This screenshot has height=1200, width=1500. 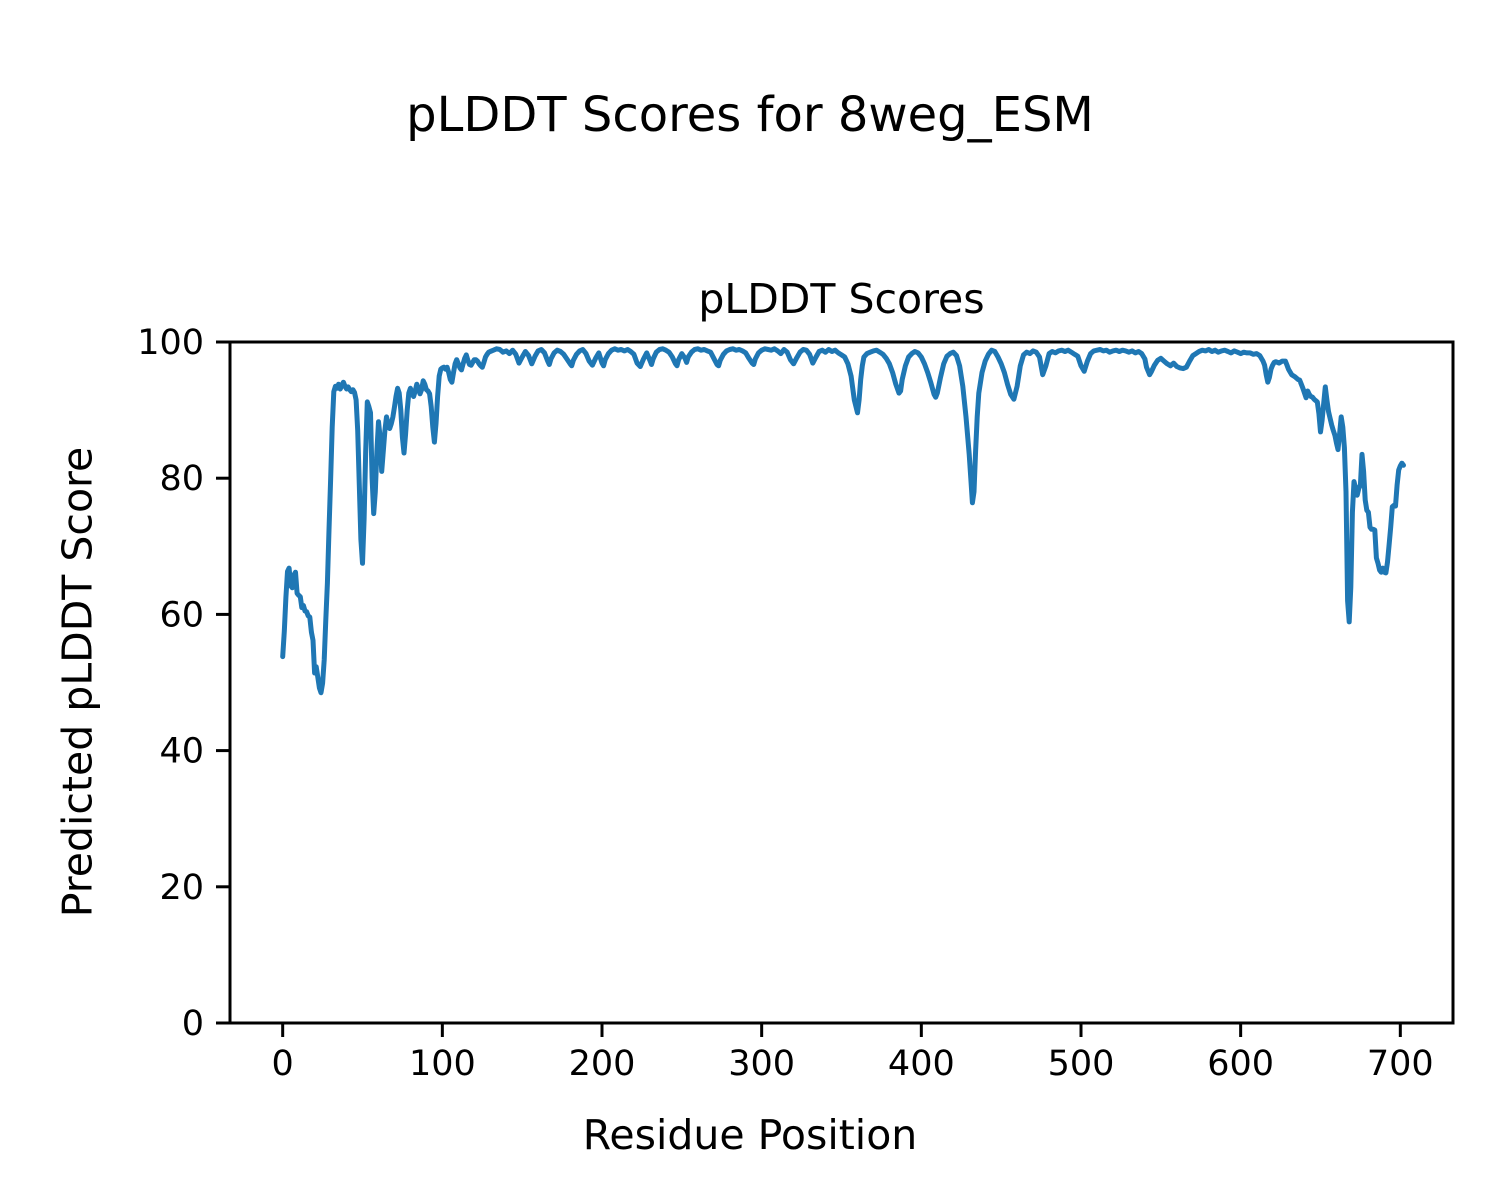 What do you see at coordinates (841, 299) in the screenshot?
I see `axes-title: pLDDT Scores` at bounding box center [841, 299].